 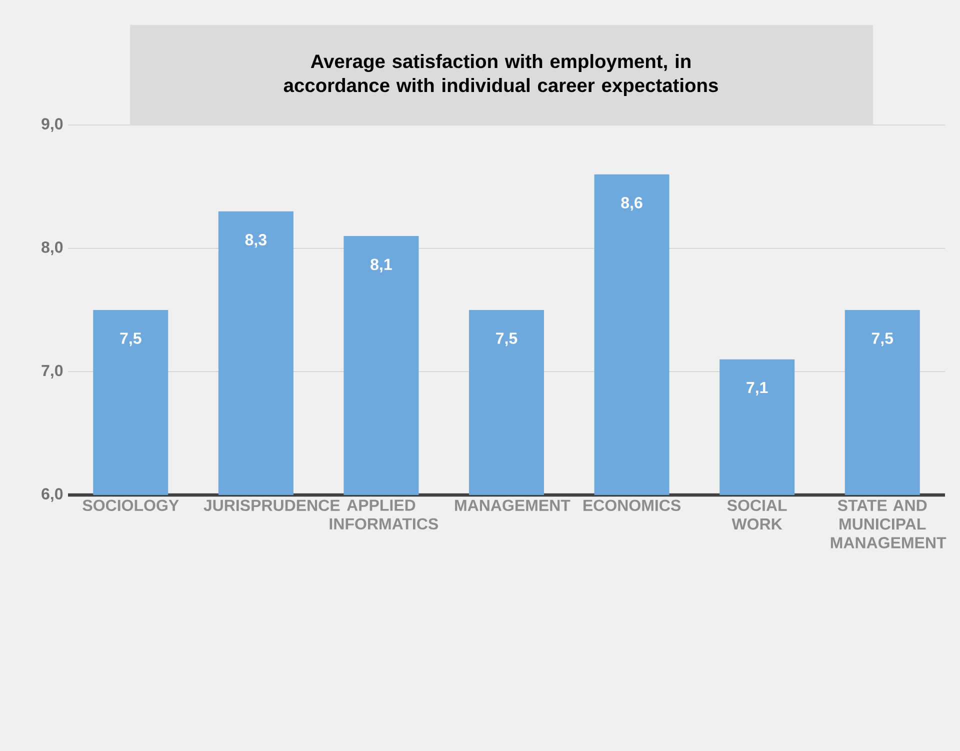 I want to click on y-tick-label: 7,0, so click(x=52, y=371).